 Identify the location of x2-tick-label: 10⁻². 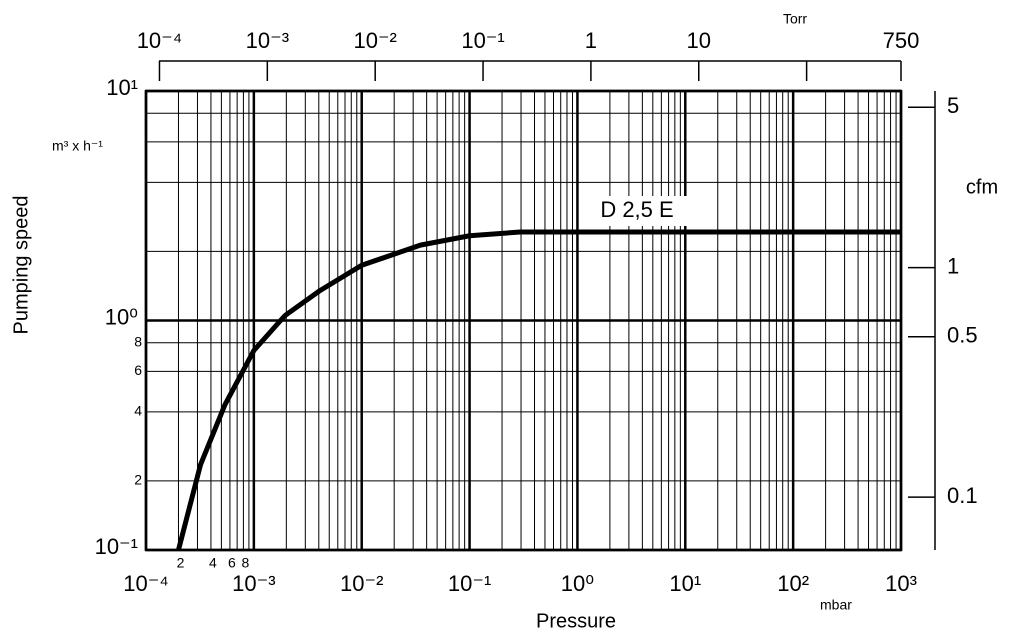
(374, 40).